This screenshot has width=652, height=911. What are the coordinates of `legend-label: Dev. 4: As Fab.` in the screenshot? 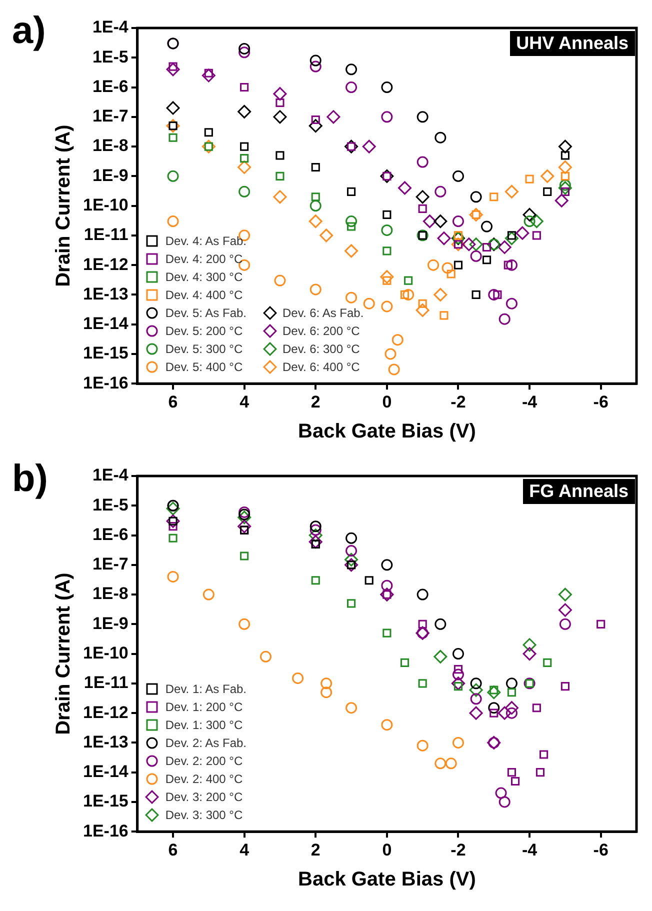 It's located at (206, 241).